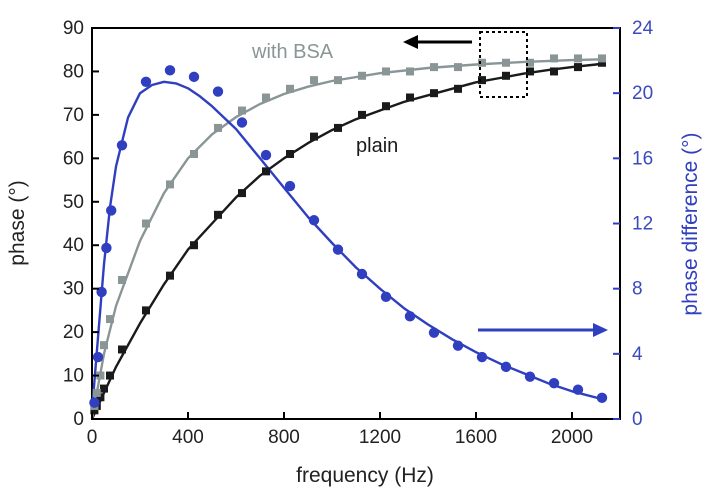 Image resolution: width=711 pixels, height=490 pixels. Describe the element at coordinates (284, 437) in the screenshot. I see `x-tick-label: 800` at that location.